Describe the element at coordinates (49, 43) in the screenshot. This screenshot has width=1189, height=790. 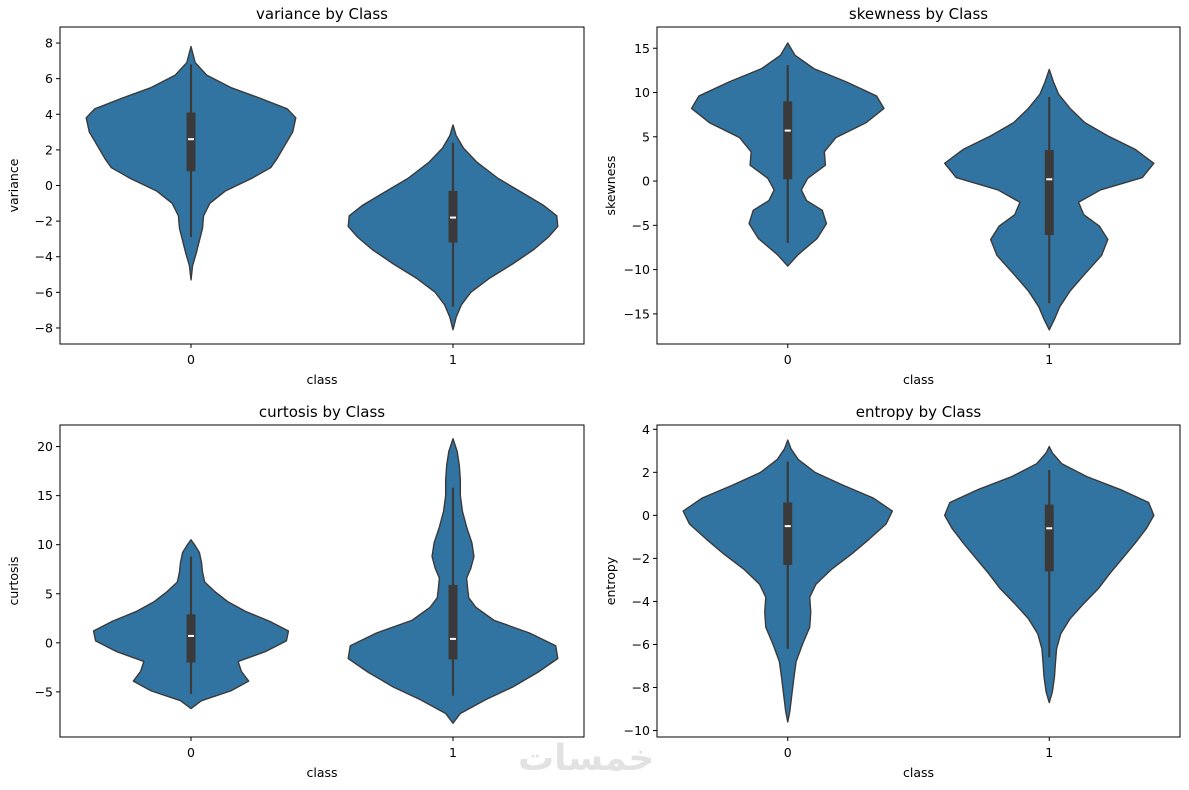
I see `y-tick-label: 8` at that location.